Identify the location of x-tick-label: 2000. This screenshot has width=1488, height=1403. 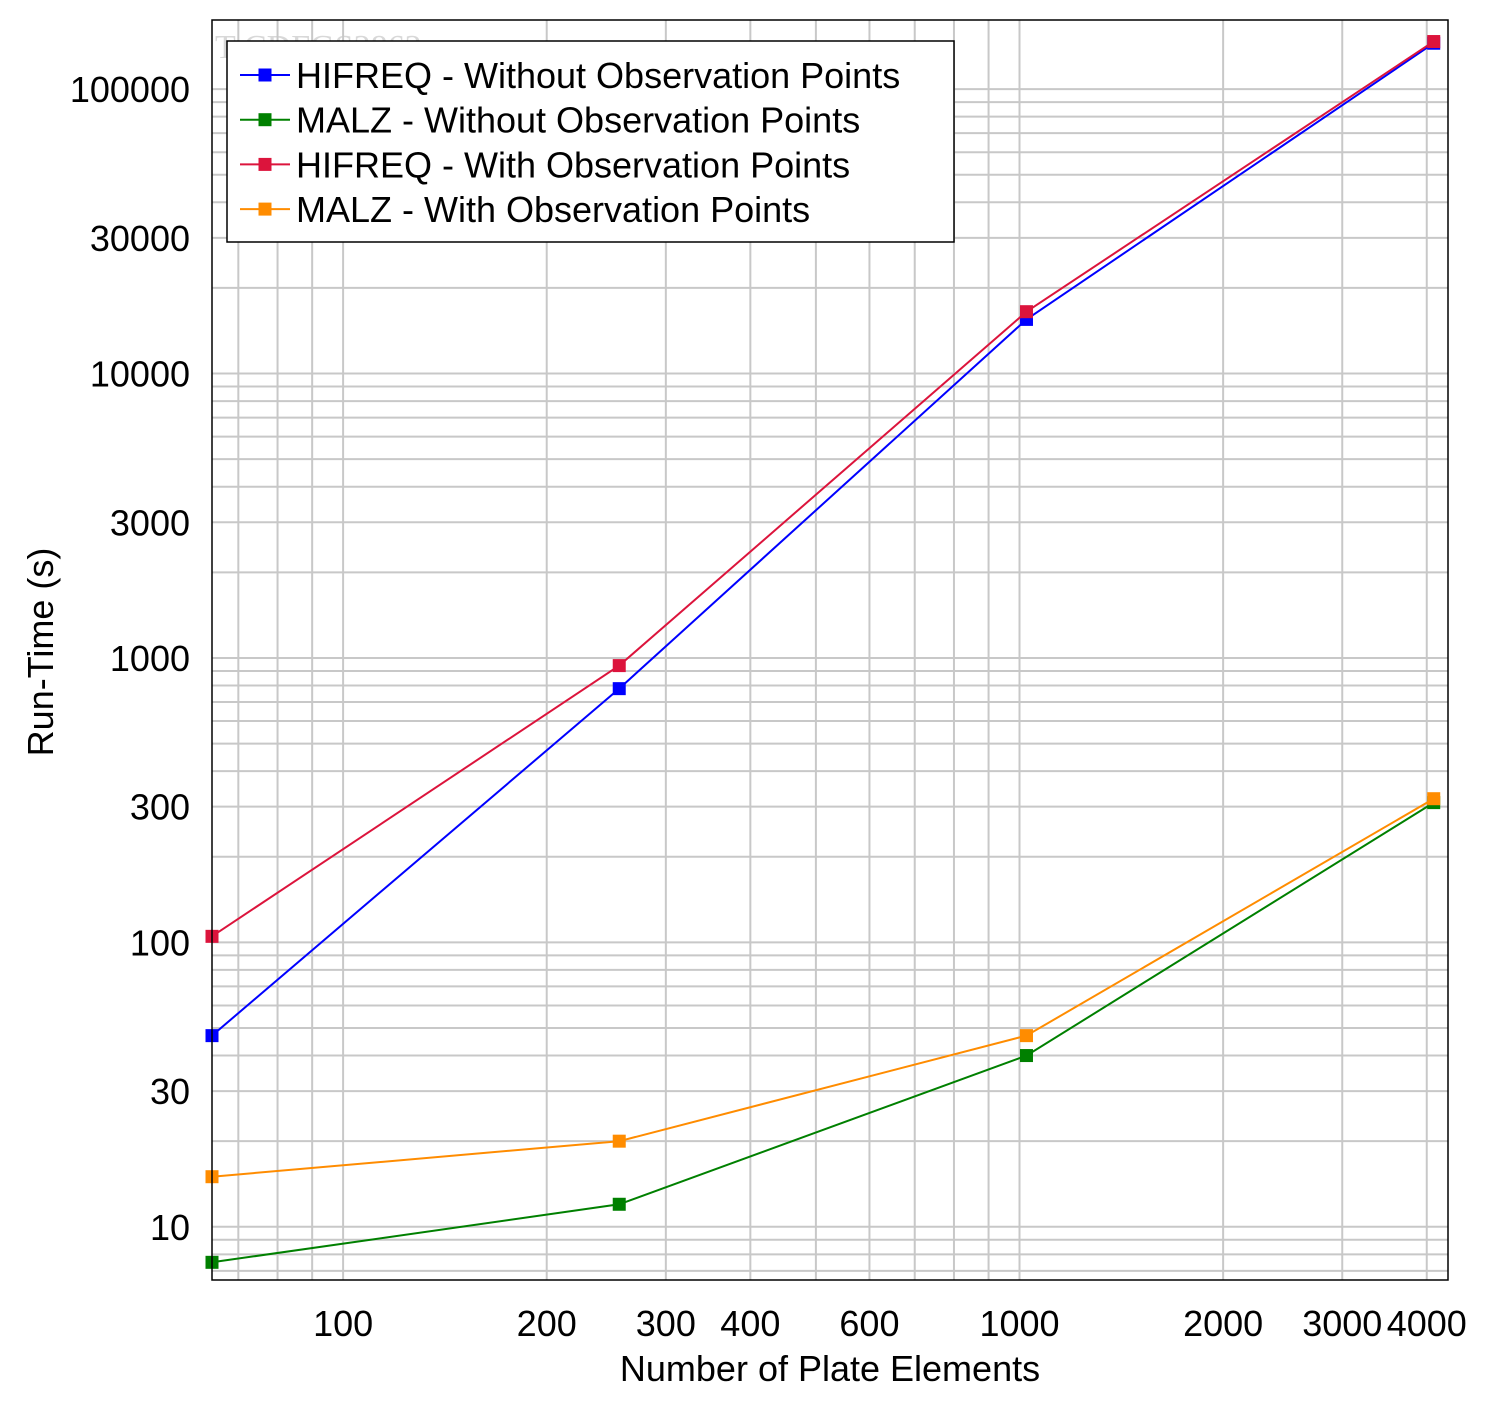
(1223, 1323).